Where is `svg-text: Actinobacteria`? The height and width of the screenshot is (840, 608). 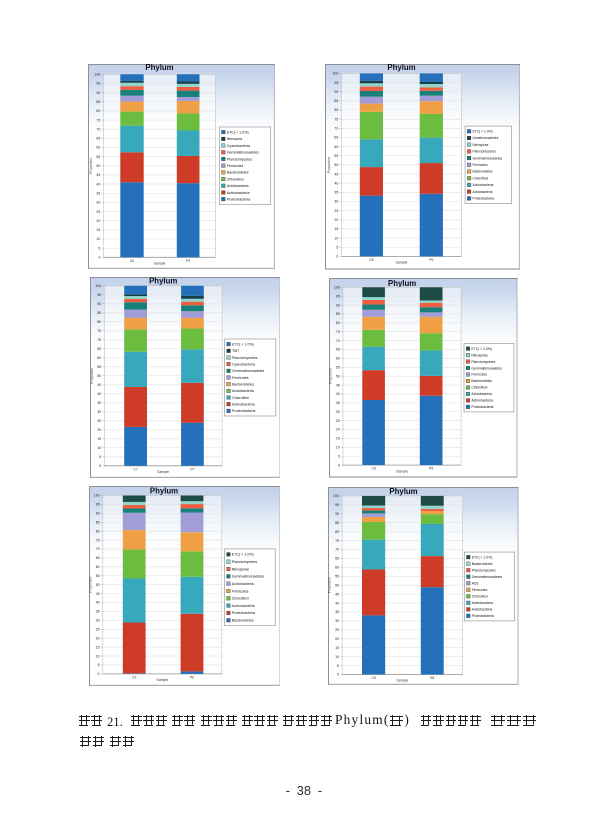 svg-text: Actinobacteria is located at coordinates (482, 401).